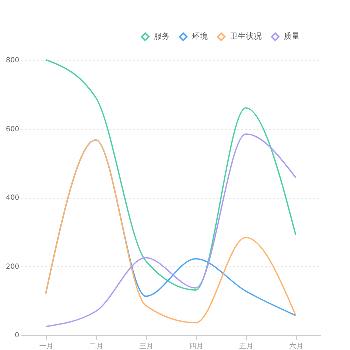  What do you see at coordinates (246, 36) in the screenshot?
I see `legend-label: 卫生状况` at bounding box center [246, 36].